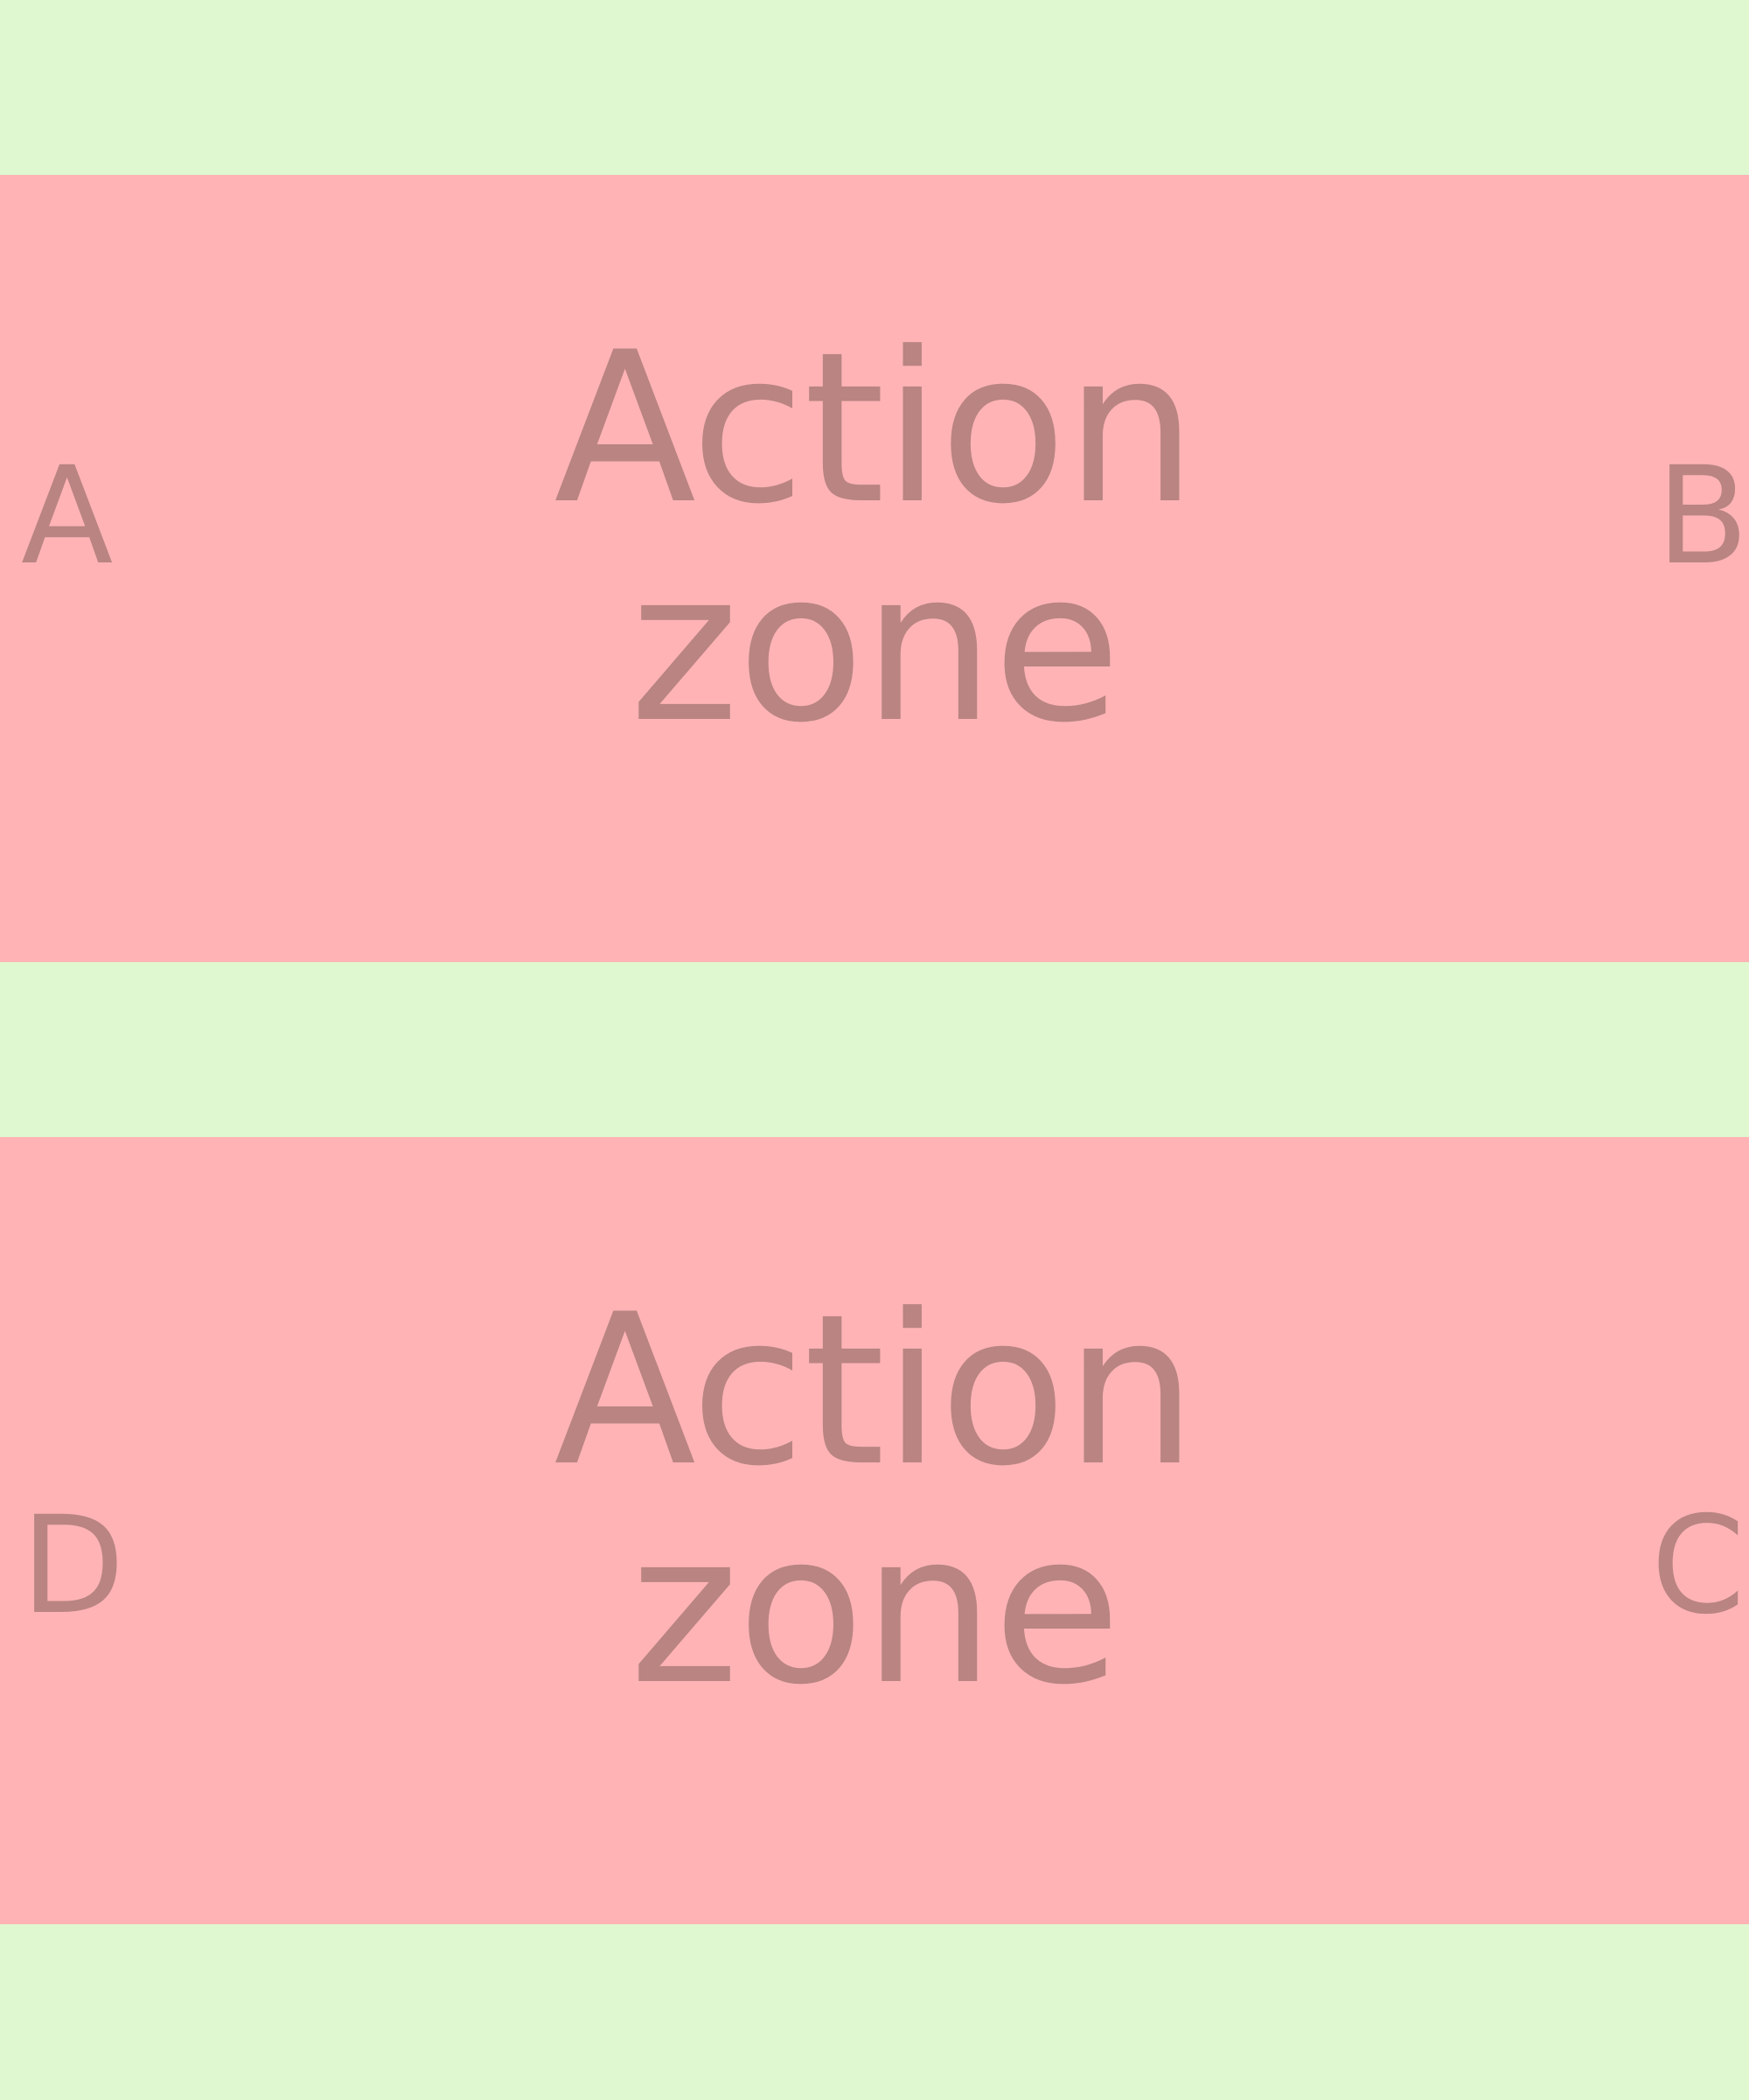  Describe the element at coordinates (73, 1566) in the screenshot. I see `corner-label-d: D` at that location.